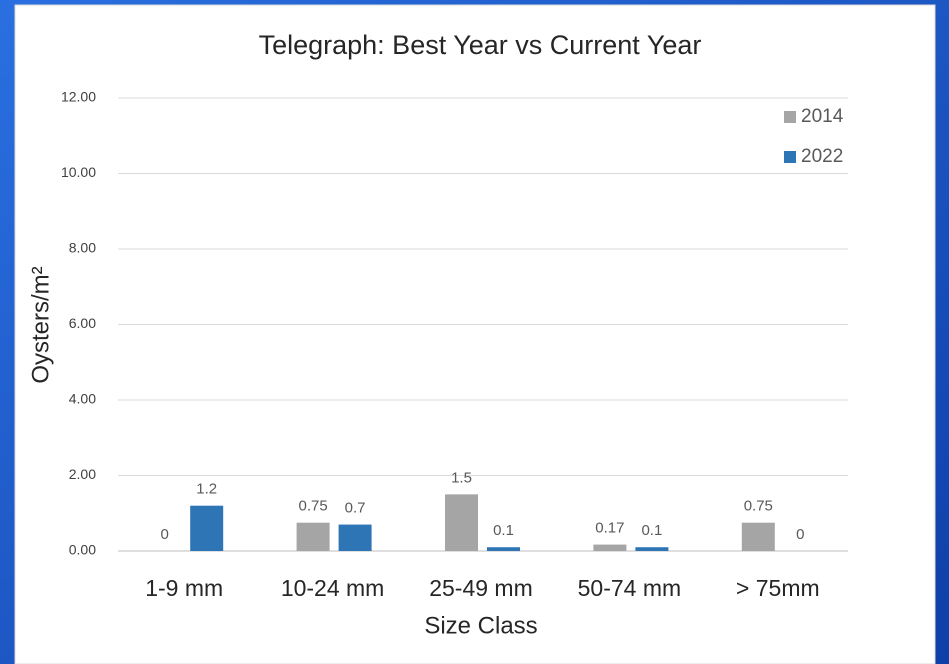 The image size is (949, 664). I want to click on x-tick-label: 25-49 mm, so click(481, 588).